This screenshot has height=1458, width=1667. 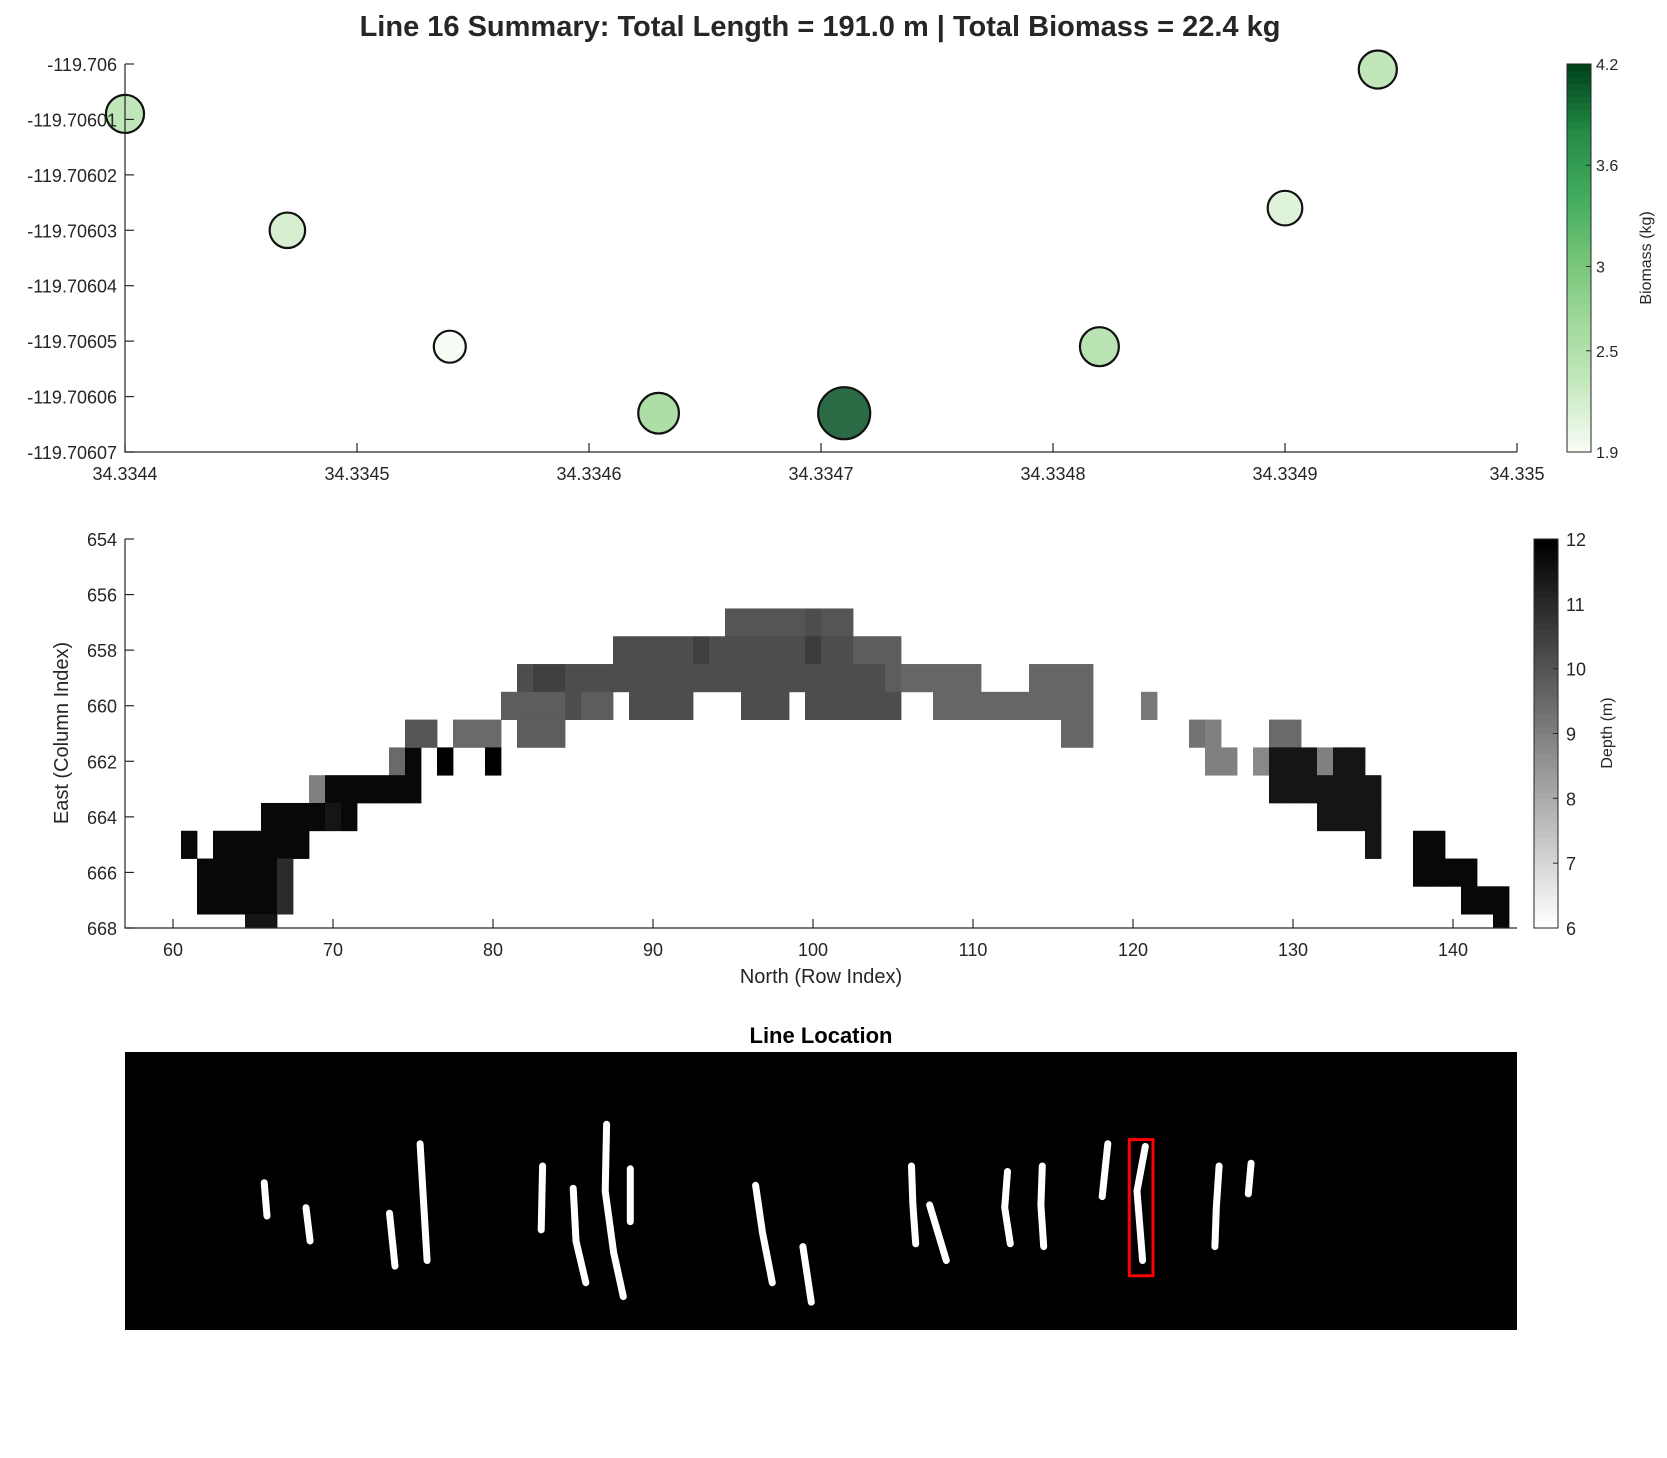 What do you see at coordinates (102, 651) in the screenshot?
I see `y-tick-label: 658` at bounding box center [102, 651].